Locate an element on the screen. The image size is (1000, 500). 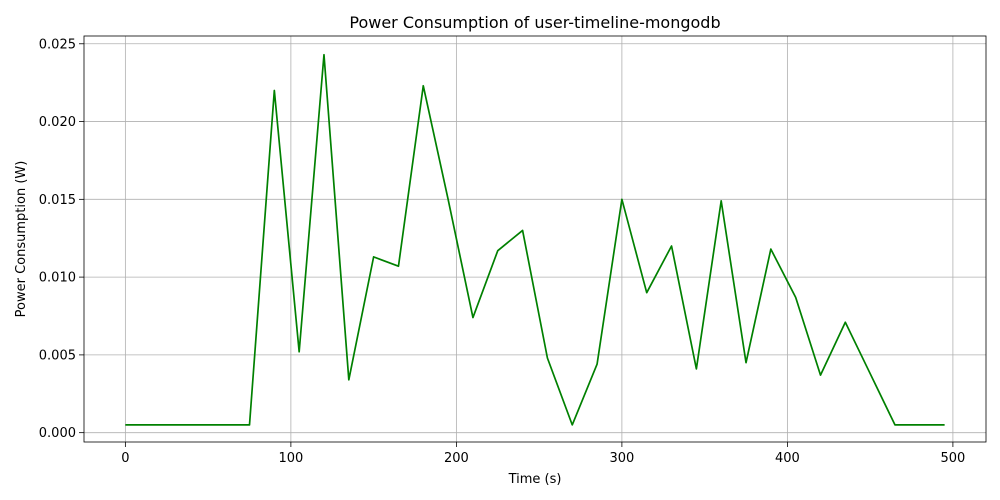
x-tick-label: 200 is located at coordinates (456, 458).